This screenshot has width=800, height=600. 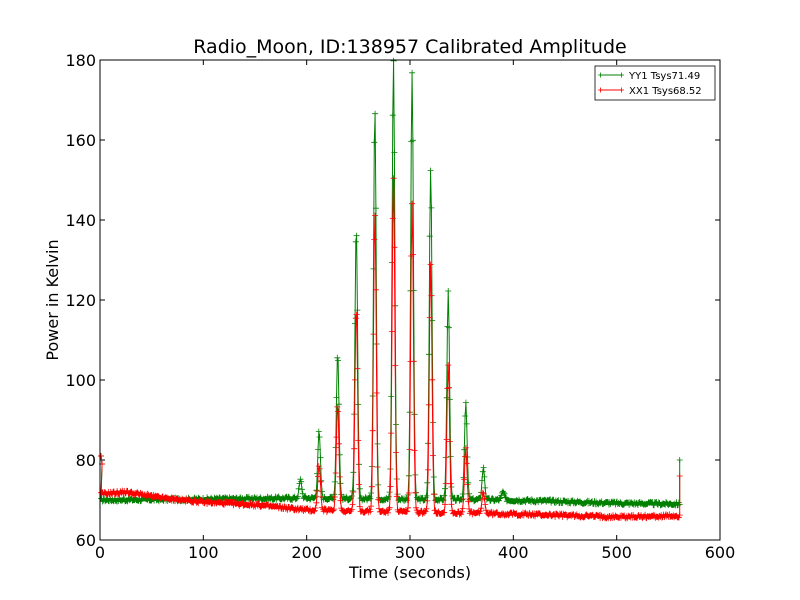 I want to click on x-tick-label: 0, so click(x=100, y=552).